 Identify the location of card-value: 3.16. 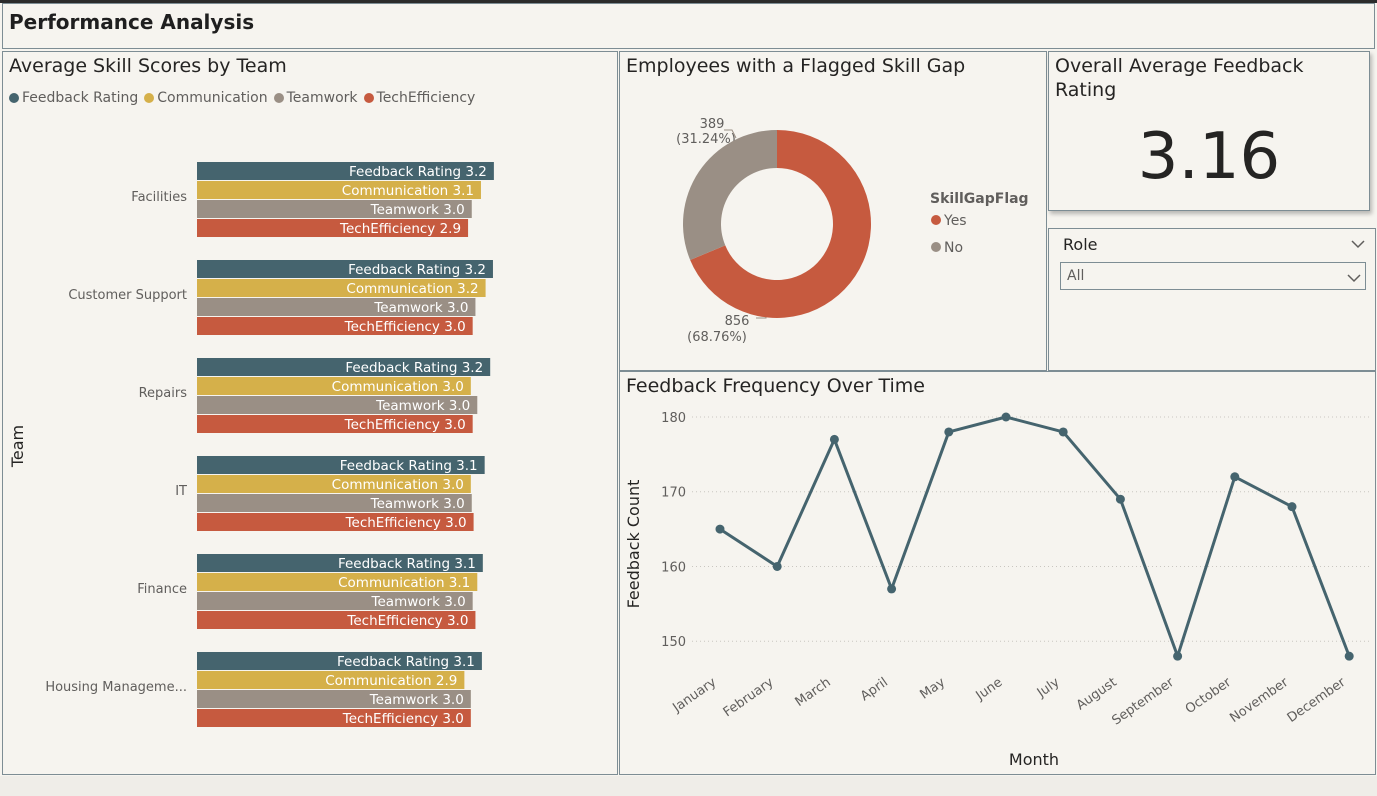
(1209, 157).